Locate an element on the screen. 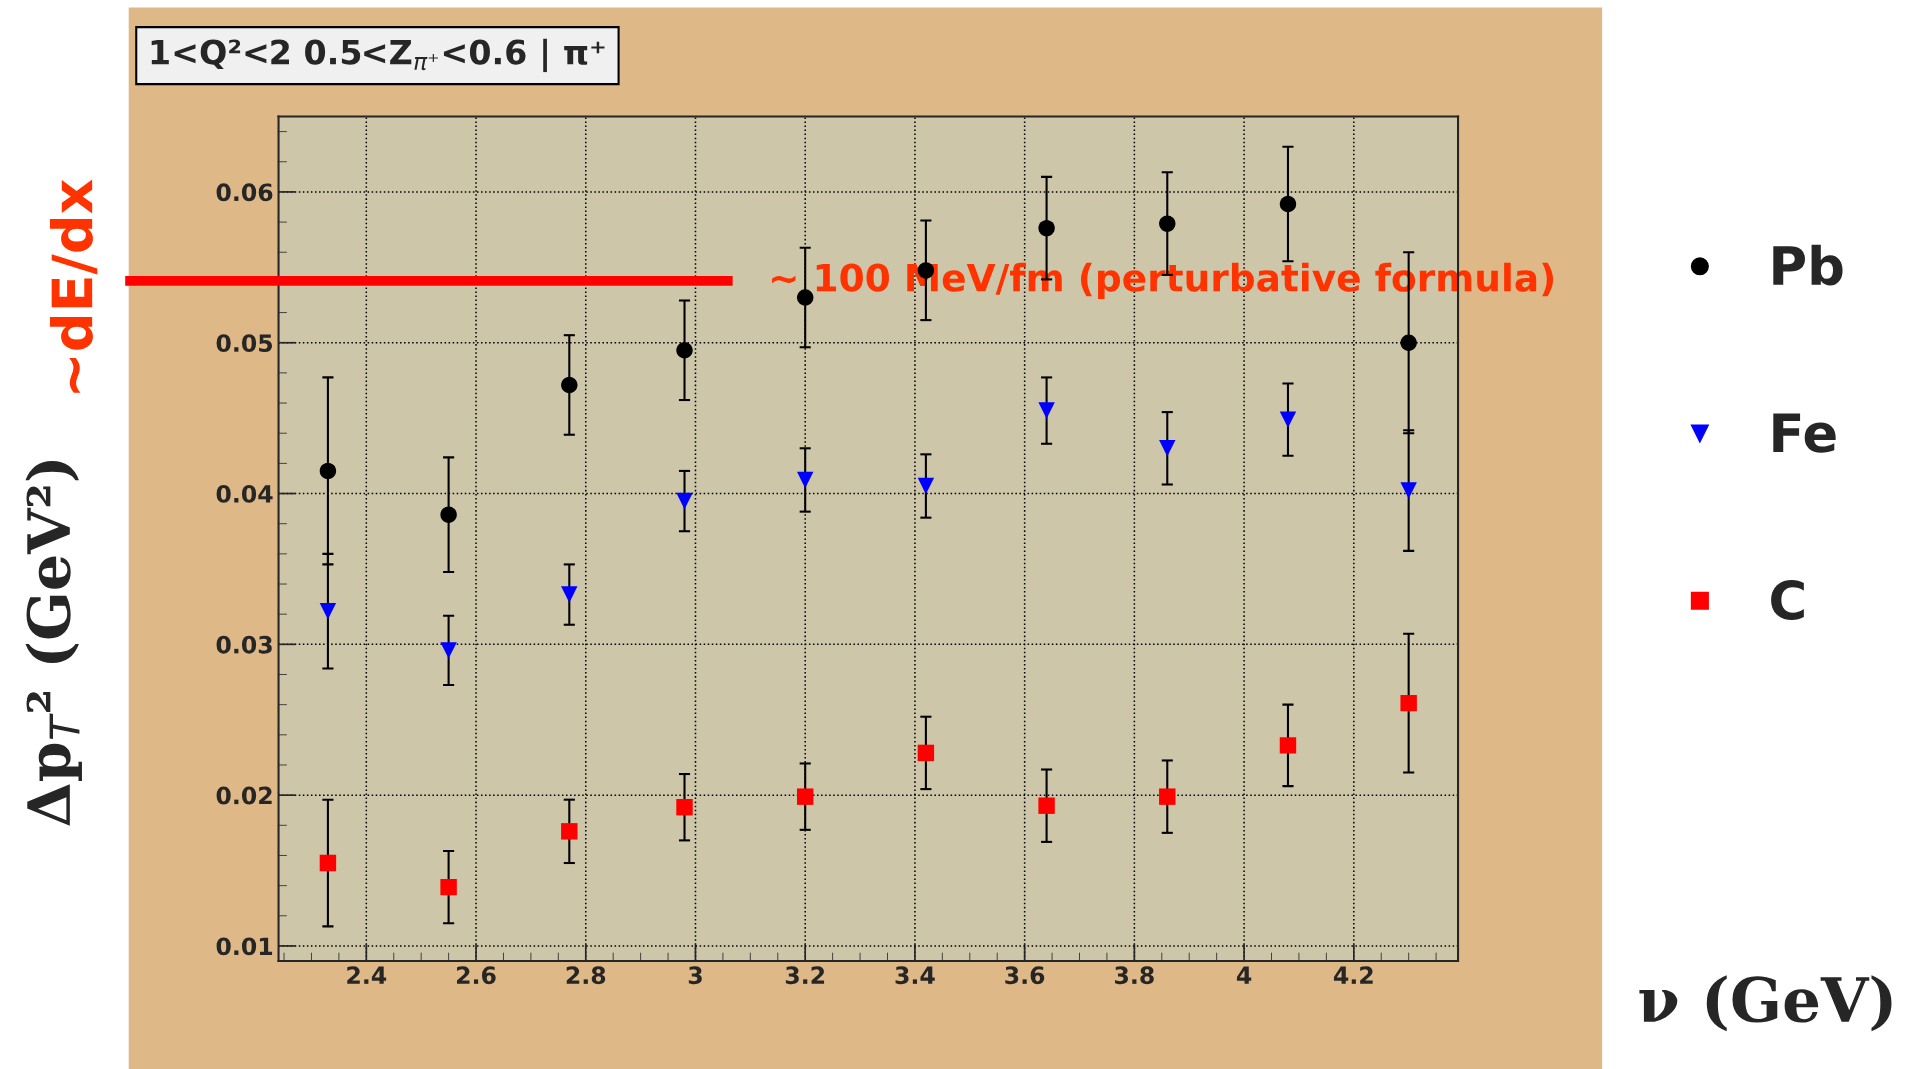 This screenshot has width=1921, height=1069. x-tick-label: 2.4 is located at coordinates (367, 975).